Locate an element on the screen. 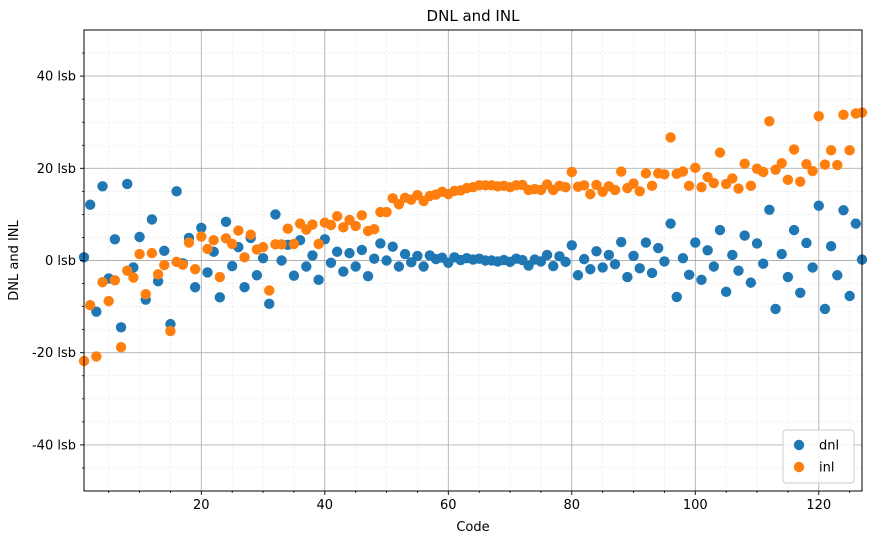 This screenshot has height=545, width=871. x-tick-label: 20 is located at coordinates (201, 505).